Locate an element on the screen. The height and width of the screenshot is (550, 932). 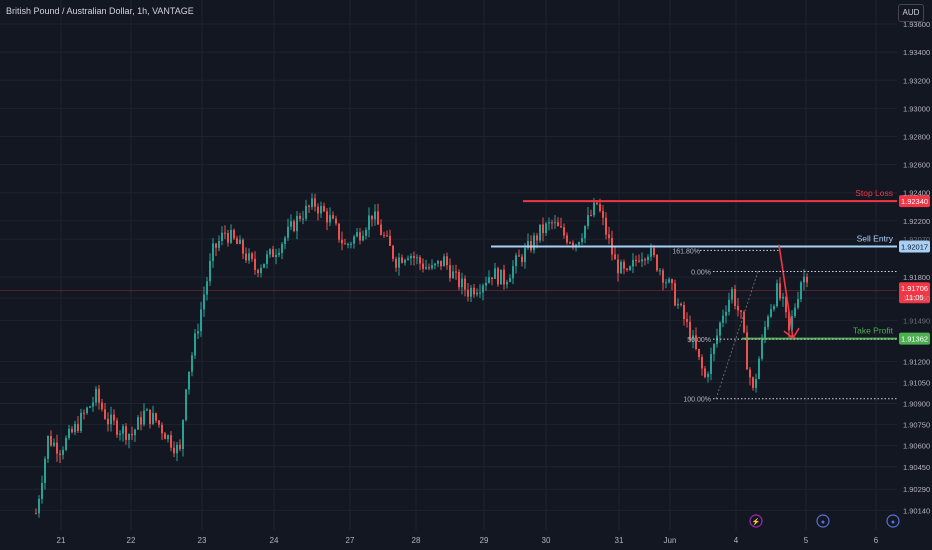
fib-trend-line is located at coordinates (737, 335).